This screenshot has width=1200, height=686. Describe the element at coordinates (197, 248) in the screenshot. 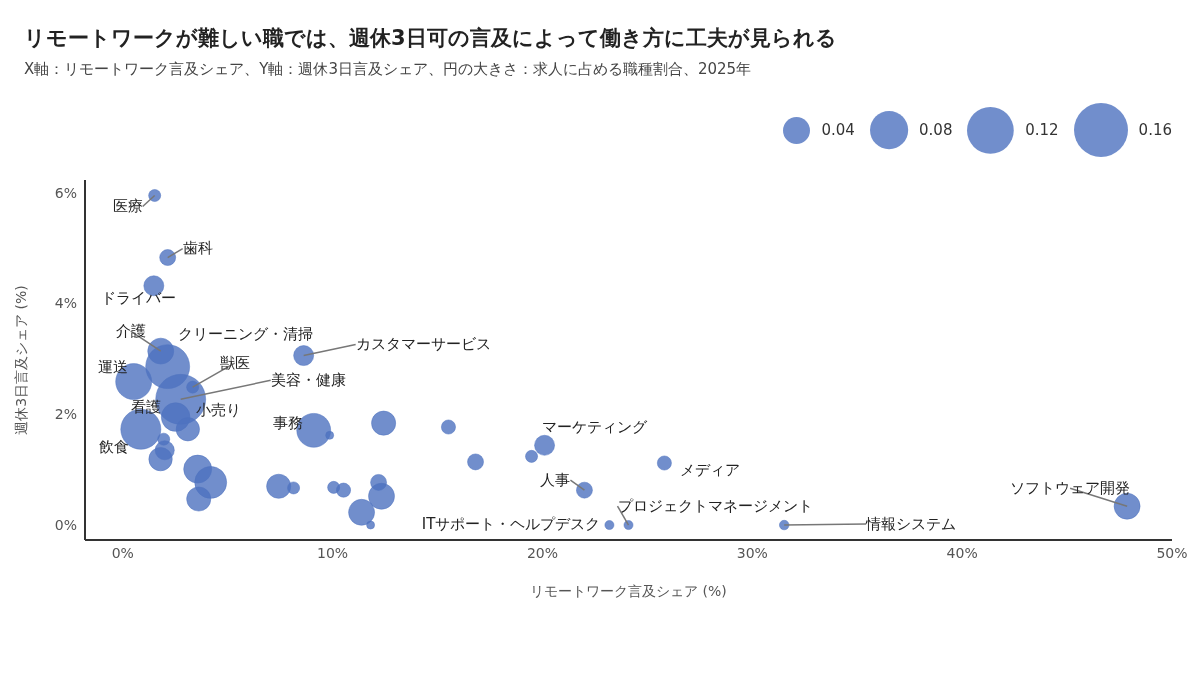

I see `annotation: 歯科` at that location.